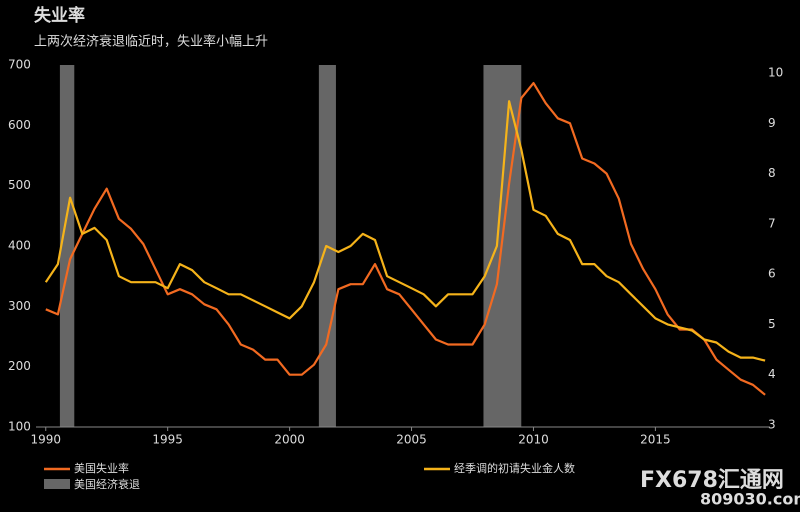 This screenshot has height=512, width=800. What do you see at coordinates (514, 468) in the screenshot?
I see `legend-label: 经季调的初请失业金人数` at bounding box center [514, 468].